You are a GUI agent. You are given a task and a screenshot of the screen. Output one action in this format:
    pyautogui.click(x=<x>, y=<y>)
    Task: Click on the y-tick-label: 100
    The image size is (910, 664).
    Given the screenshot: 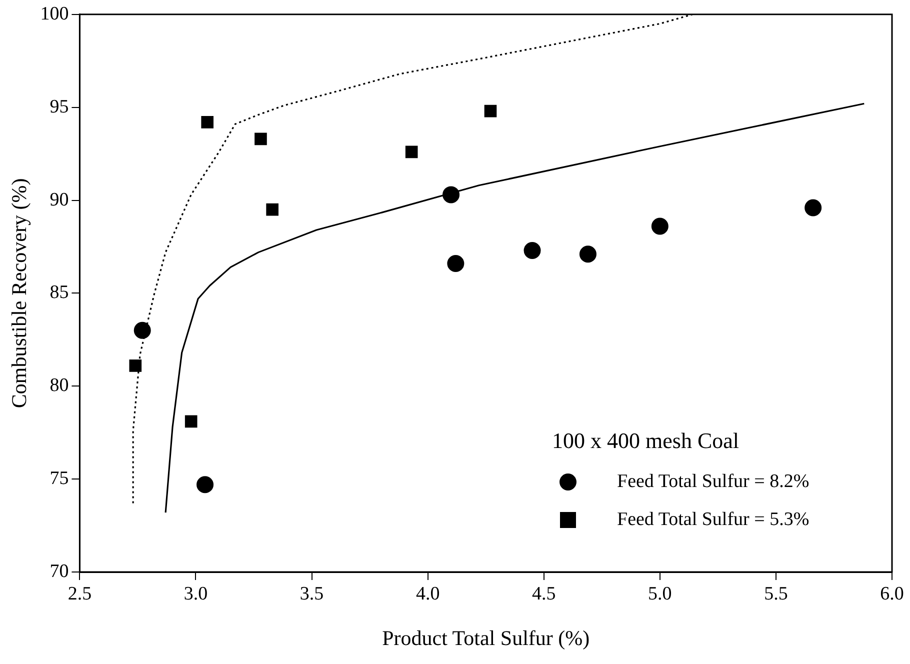 What is the action you would take?
    pyautogui.click(x=54, y=13)
    